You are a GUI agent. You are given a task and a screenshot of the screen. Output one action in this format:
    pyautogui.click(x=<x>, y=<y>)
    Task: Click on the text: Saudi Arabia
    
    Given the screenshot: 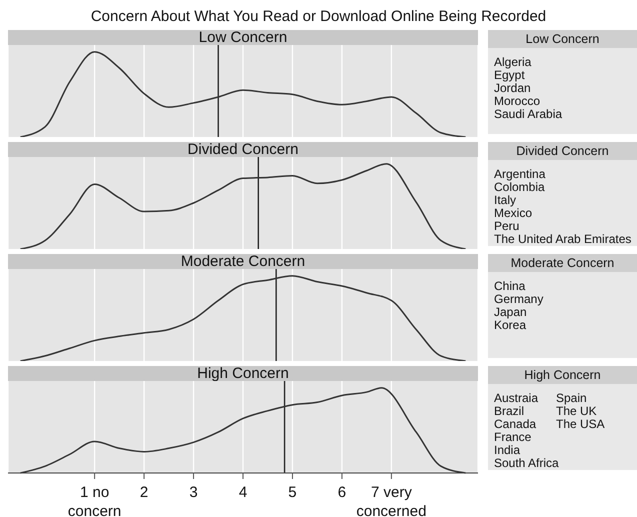 What is the action you would take?
    pyautogui.click(x=529, y=114)
    